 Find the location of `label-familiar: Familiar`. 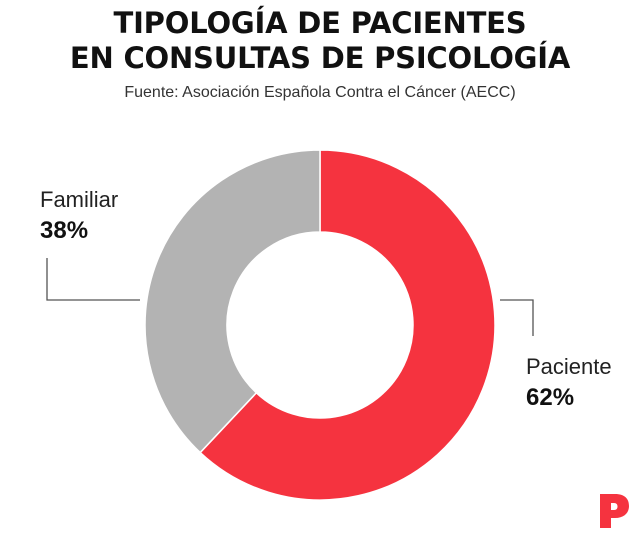

label-familiar: Familiar is located at coordinates (79, 199).